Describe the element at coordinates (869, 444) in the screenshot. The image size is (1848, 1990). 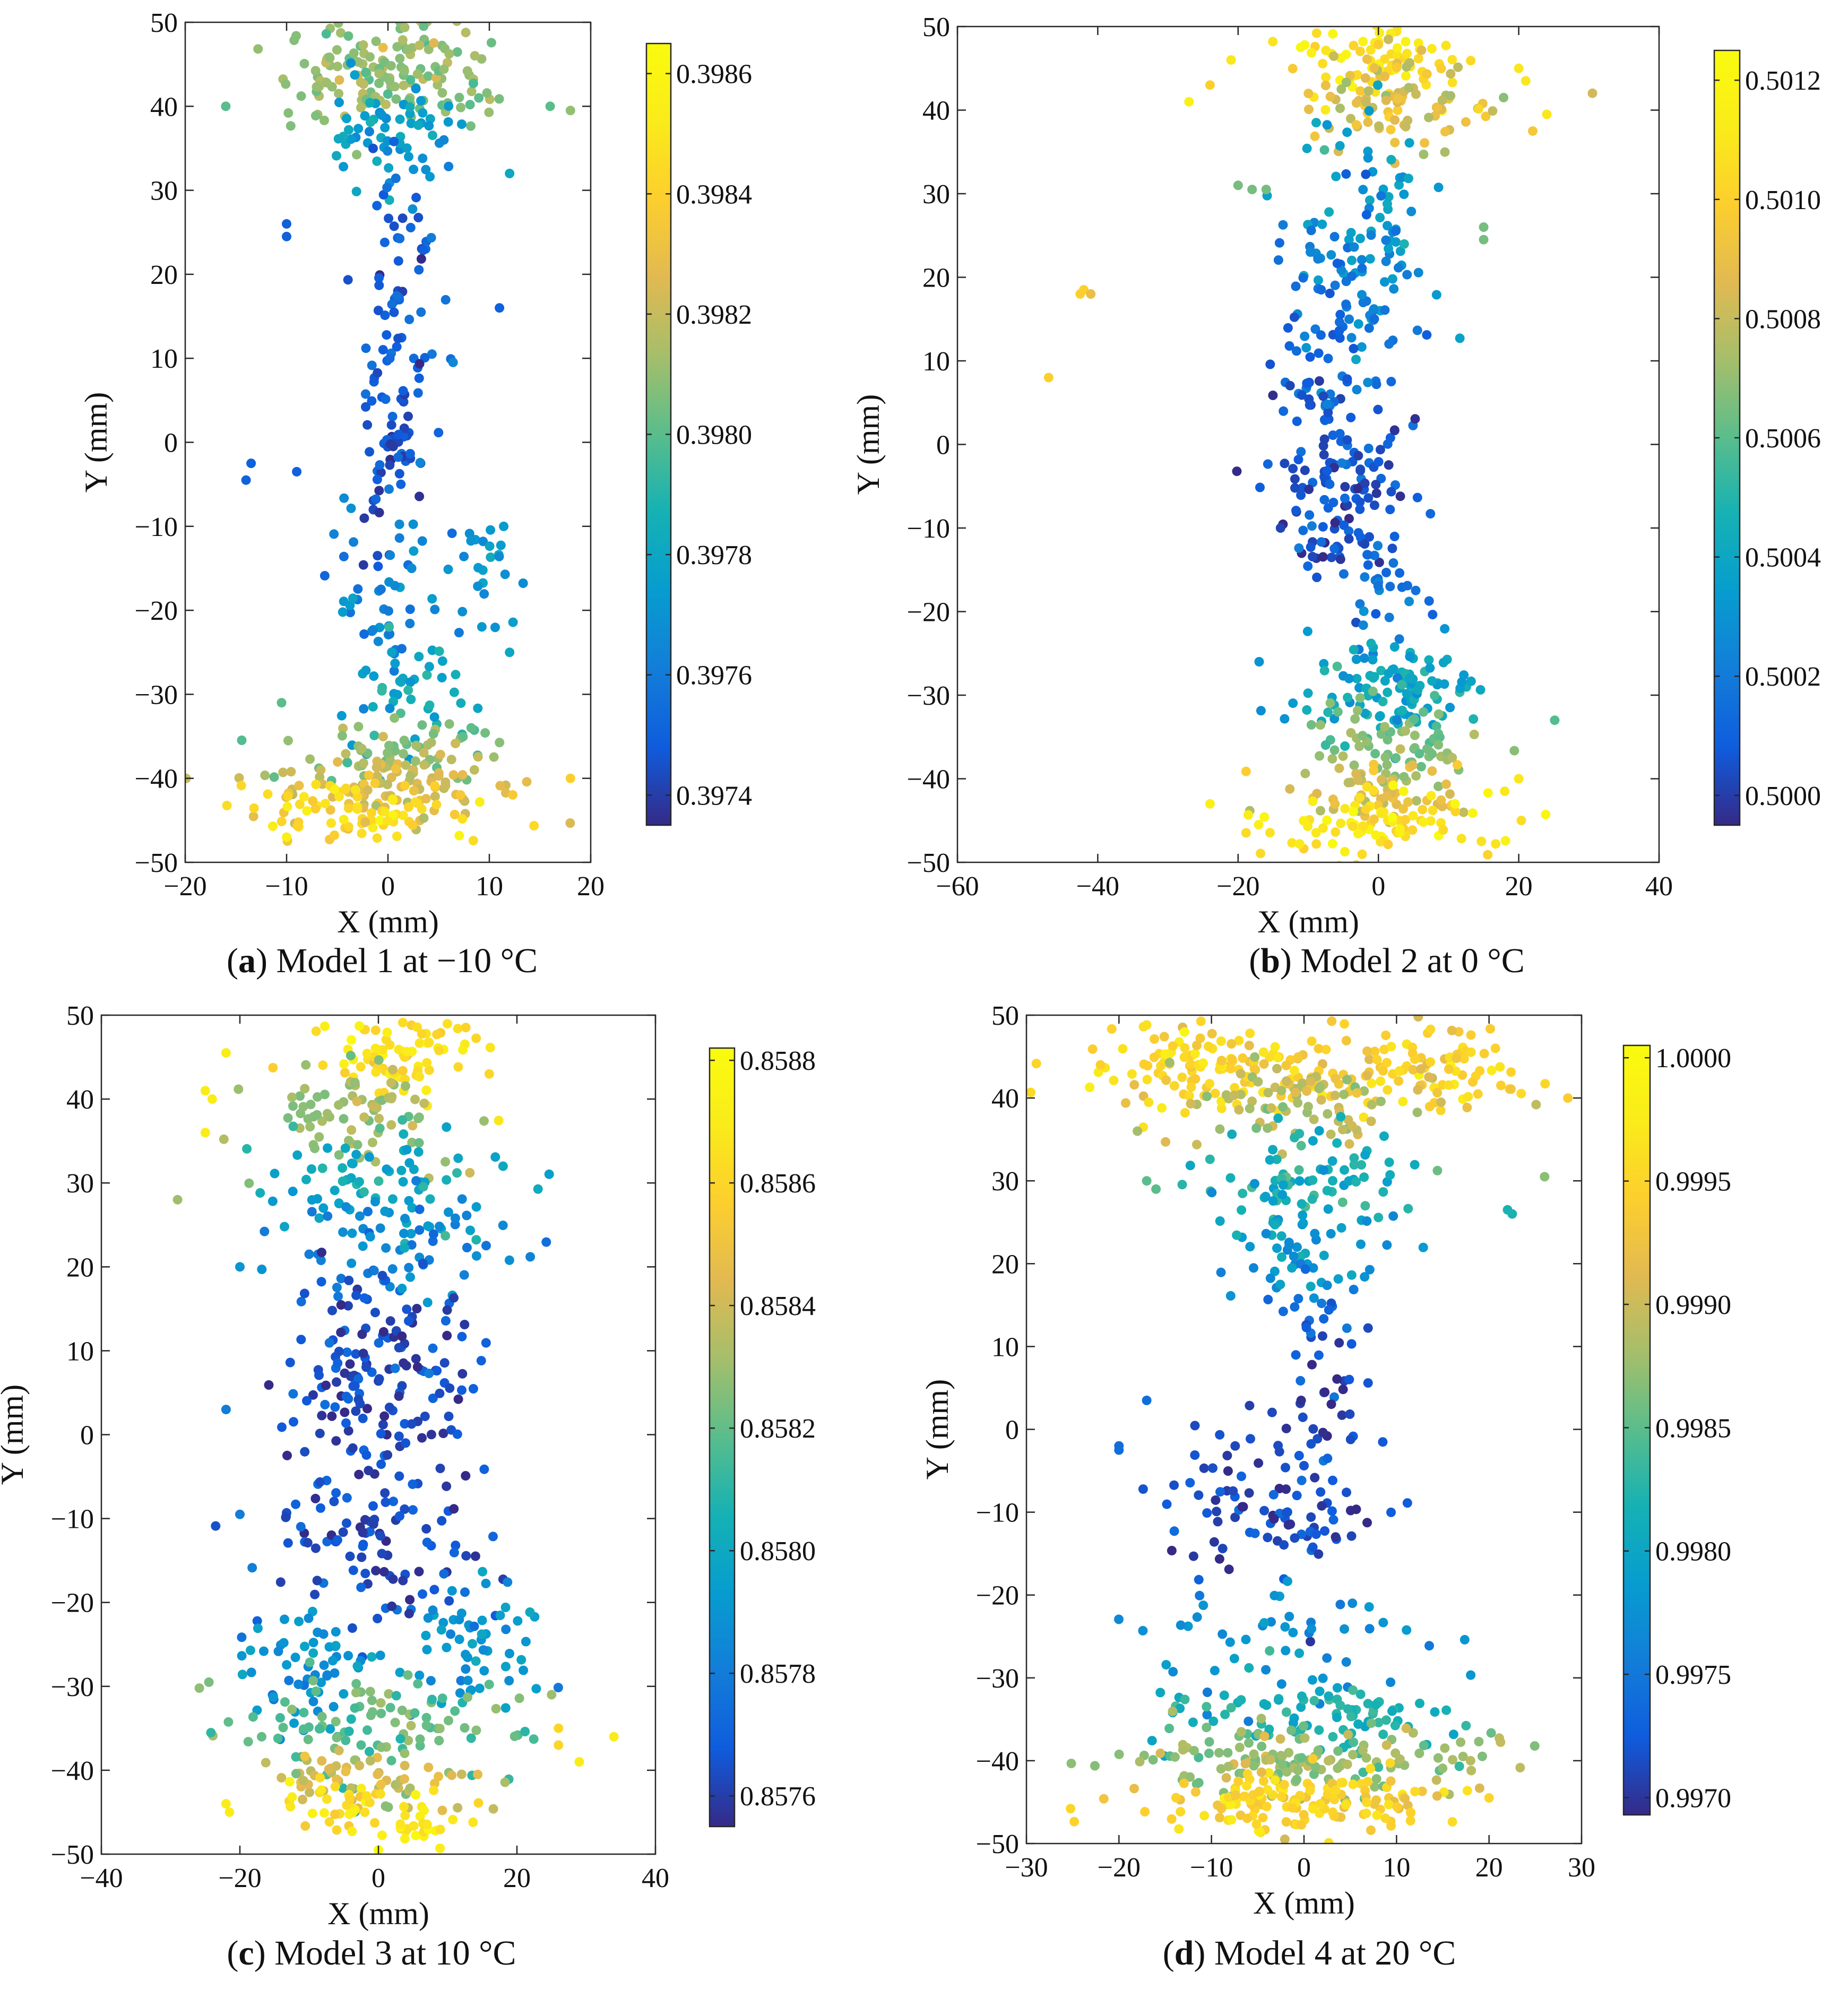
I see `y-axis-label: Y (mm)` at that location.